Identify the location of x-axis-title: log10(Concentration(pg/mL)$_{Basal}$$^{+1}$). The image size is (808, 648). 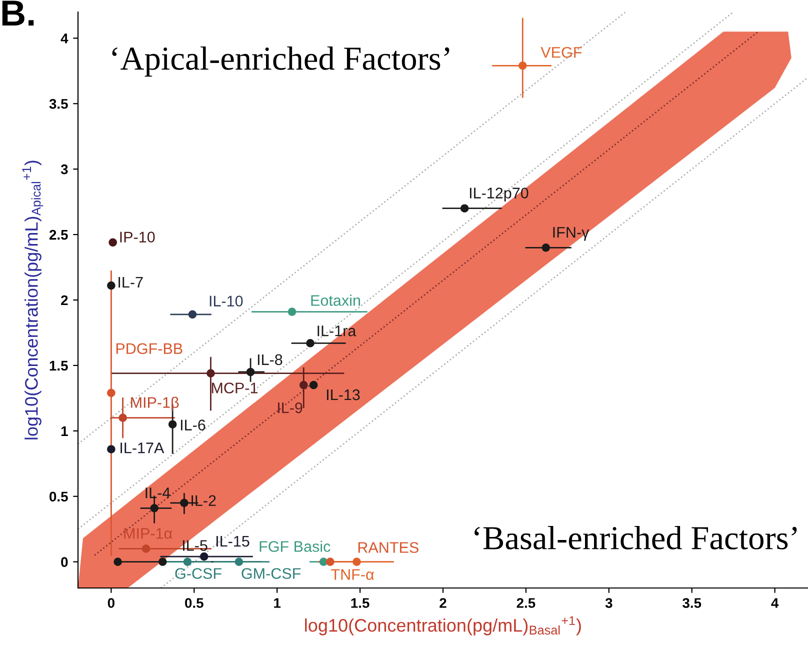
(443, 626).